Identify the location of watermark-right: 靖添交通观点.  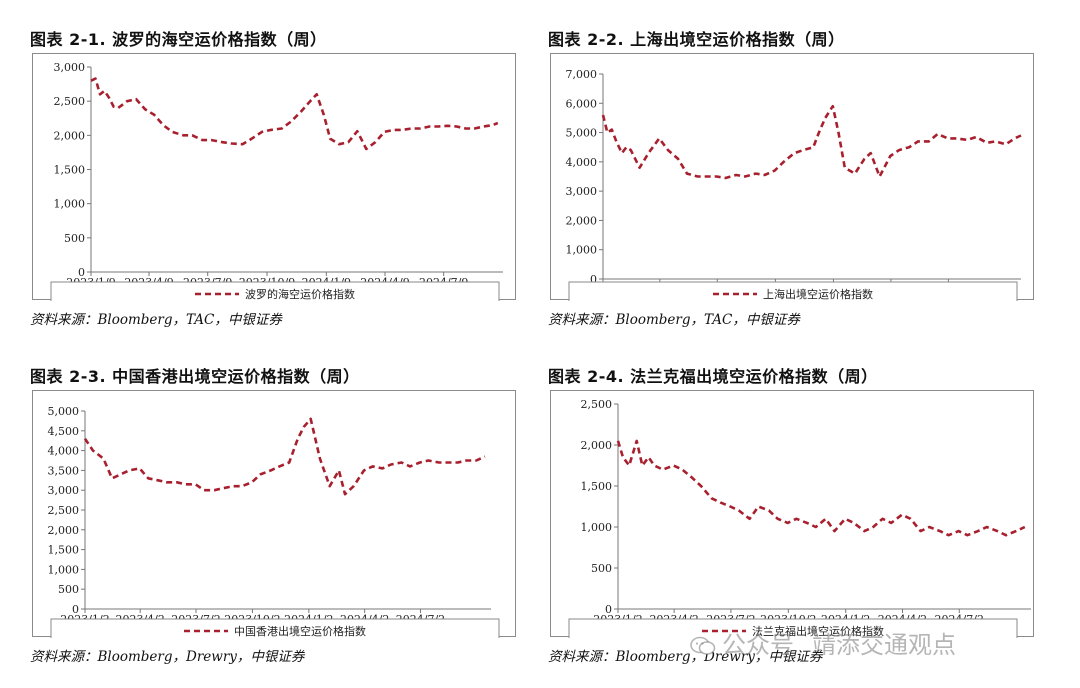
(884, 645).